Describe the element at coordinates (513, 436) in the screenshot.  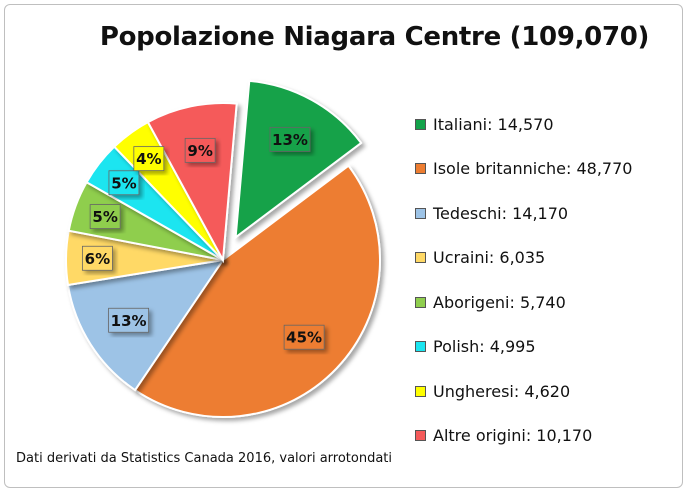
I see `legend-label: Altre origini: 10,170` at that location.